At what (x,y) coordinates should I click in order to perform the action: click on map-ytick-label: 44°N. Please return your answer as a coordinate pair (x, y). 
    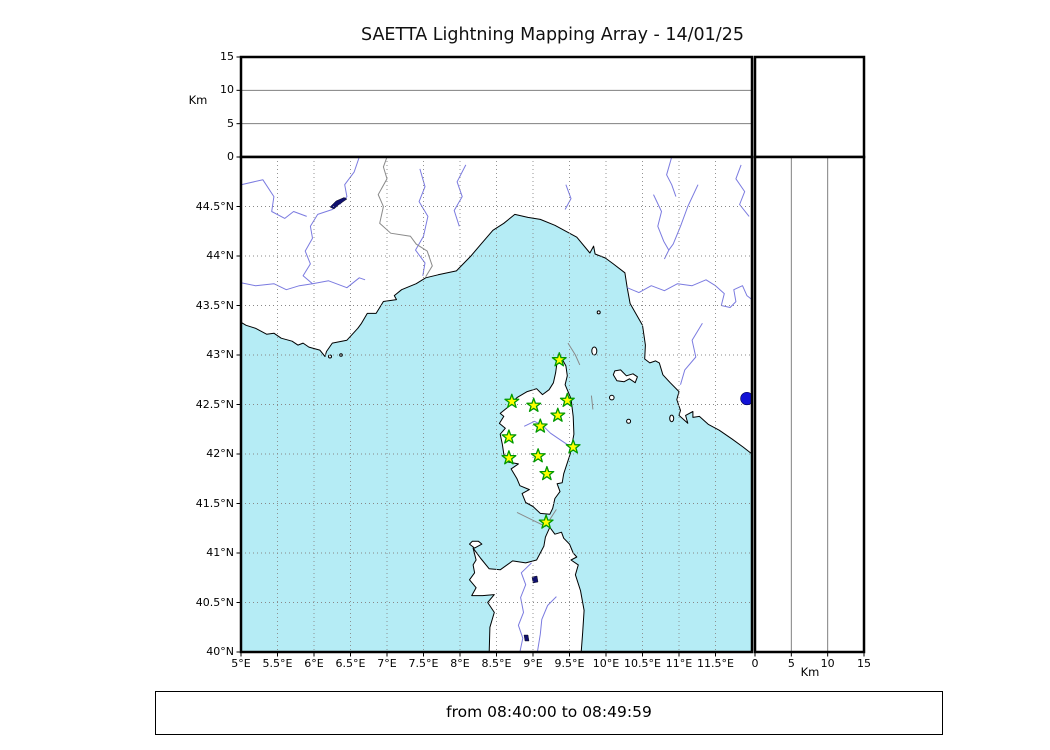
    Looking at the image, I should click on (220, 255).